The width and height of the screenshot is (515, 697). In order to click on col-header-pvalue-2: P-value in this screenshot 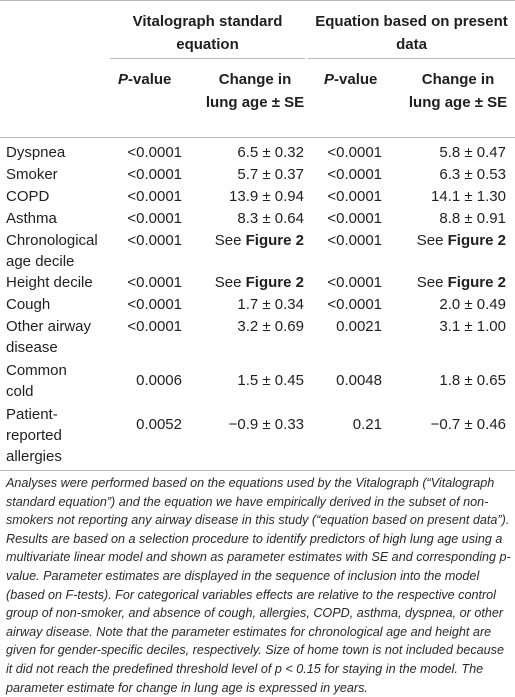, I will do `click(356, 79)`.